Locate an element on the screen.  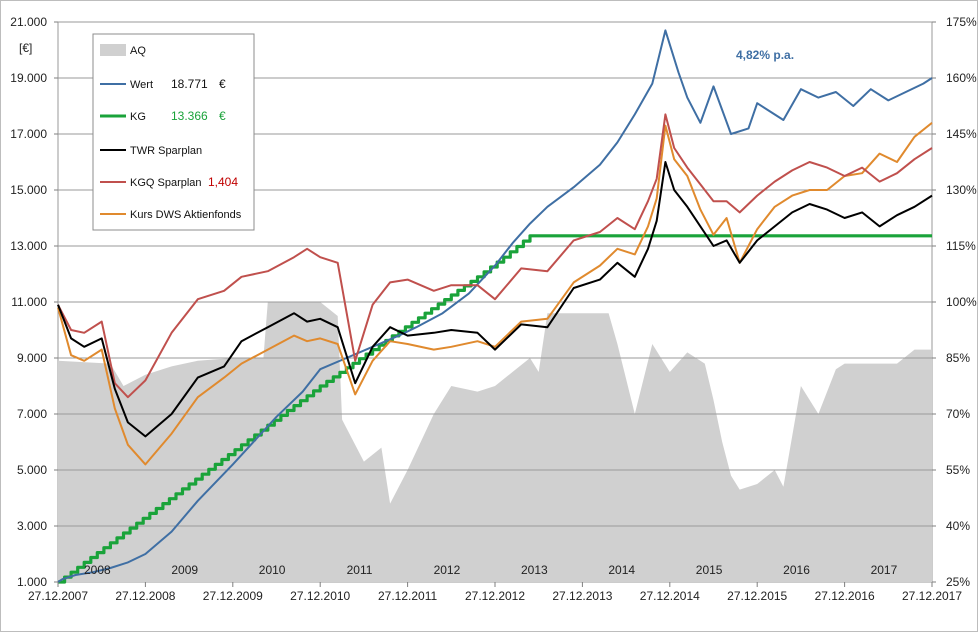
x-tick-label: 27.12.2015 is located at coordinates (757, 596).